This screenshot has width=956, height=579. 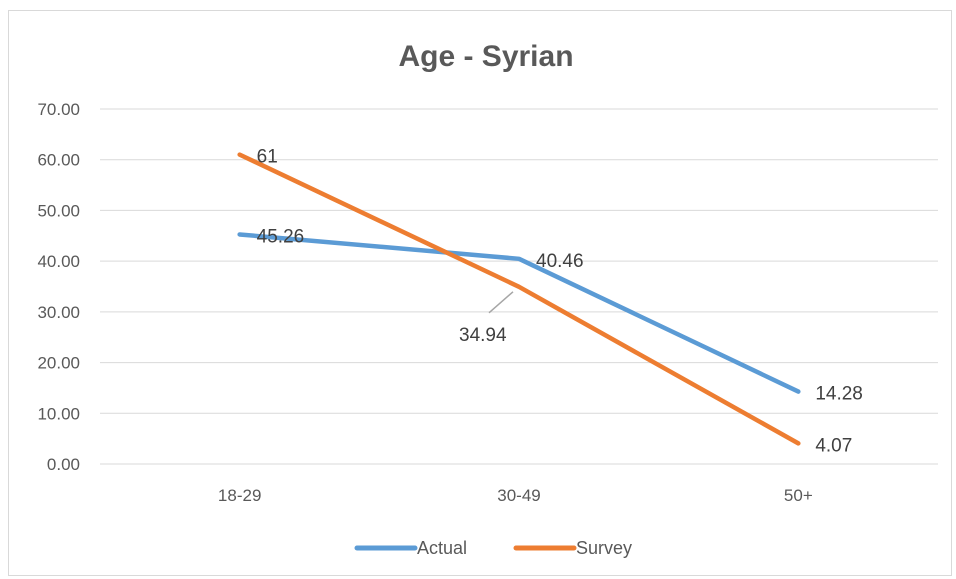 What do you see at coordinates (58, 109) in the screenshot?
I see `y-tick-label: 70.00` at bounding box center [58, 109].